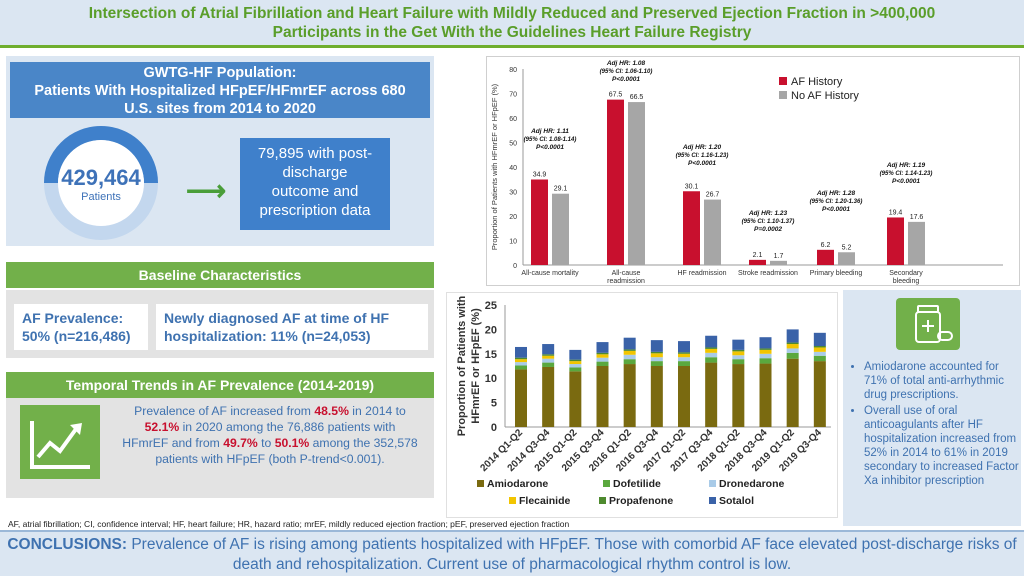  Describe the element at coordinates (906, 273) in the screenshot. I see `x-tick-label: Secondary` at that location.